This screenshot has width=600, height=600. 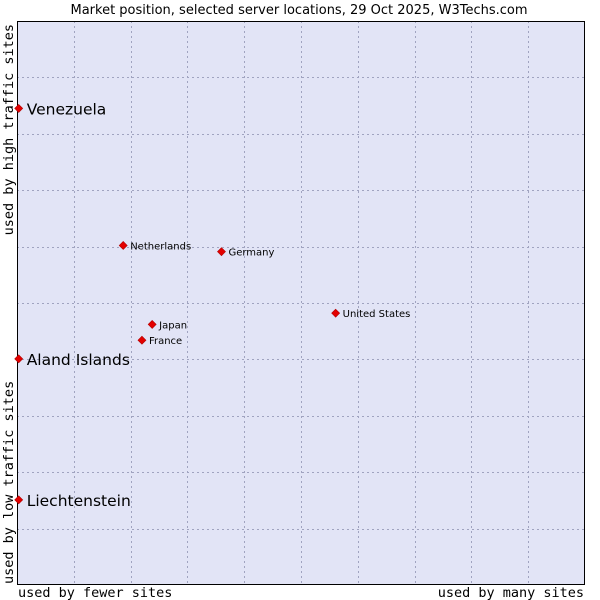 I want to click on point-label: Liechtenstein, so click(x=79, y=501).